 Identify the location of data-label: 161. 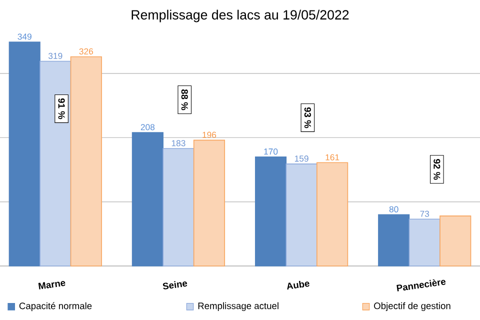
(333, 157).